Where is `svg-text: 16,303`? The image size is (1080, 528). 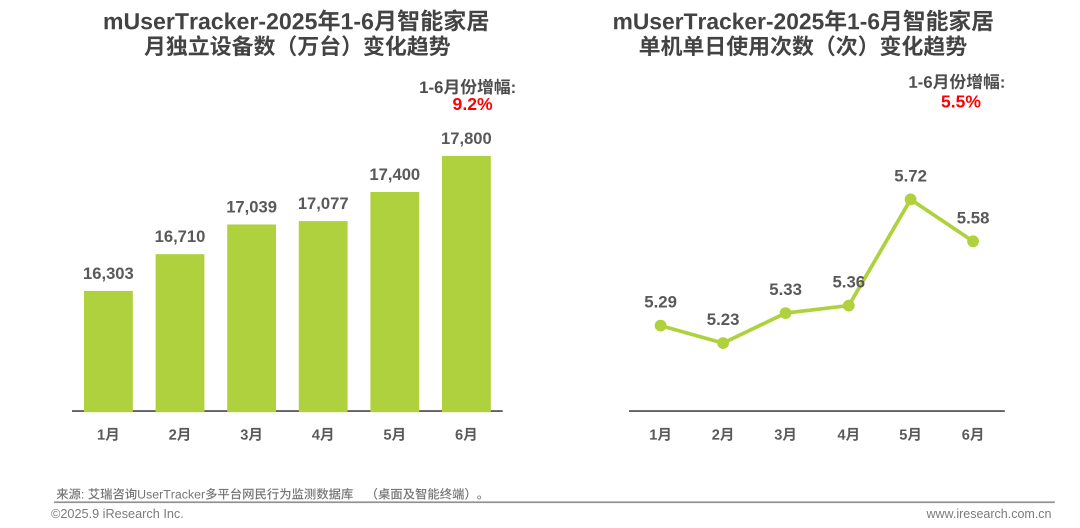
svg-text: 16,303 is located at coordinates (108, 273).